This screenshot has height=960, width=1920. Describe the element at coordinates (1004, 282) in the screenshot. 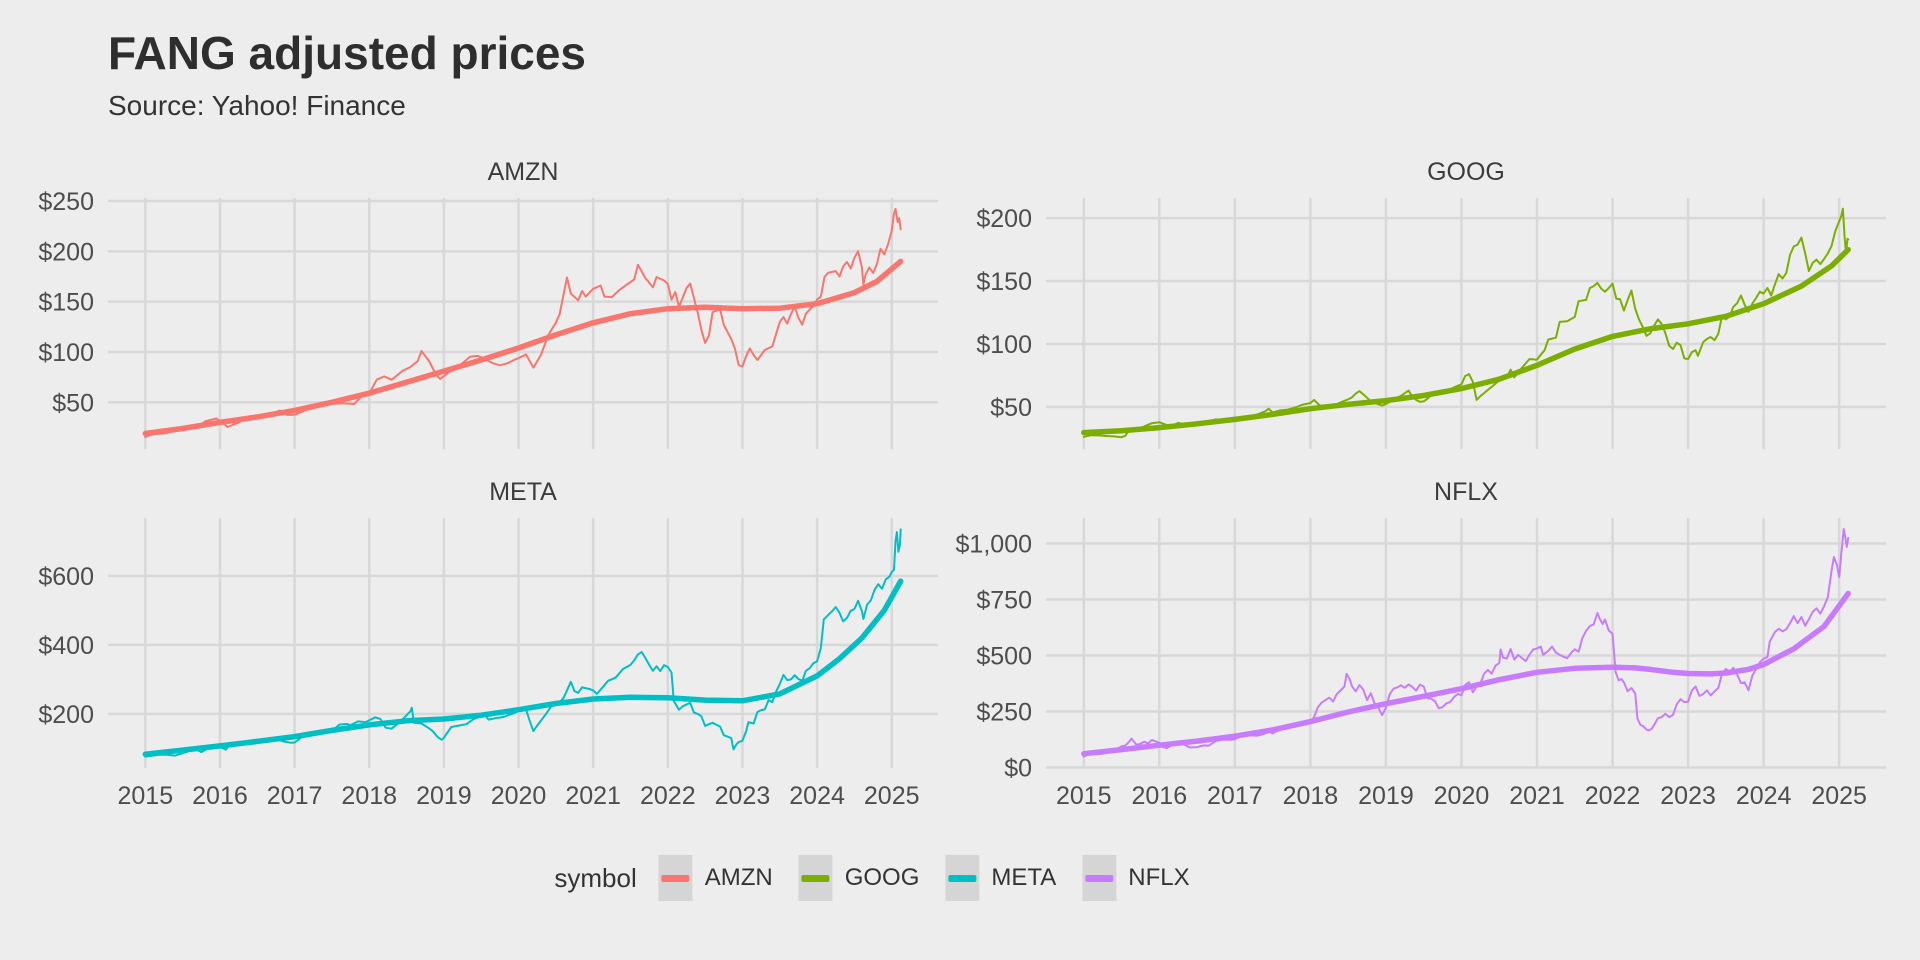

I see `y-tick-label-goog-2: $150` at that location.